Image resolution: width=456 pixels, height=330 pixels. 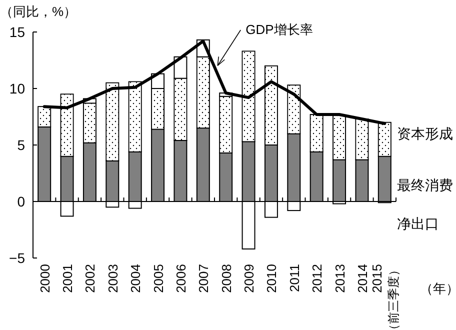 I want to click on x-tick-label: 2013, so click(x=340, y=278).